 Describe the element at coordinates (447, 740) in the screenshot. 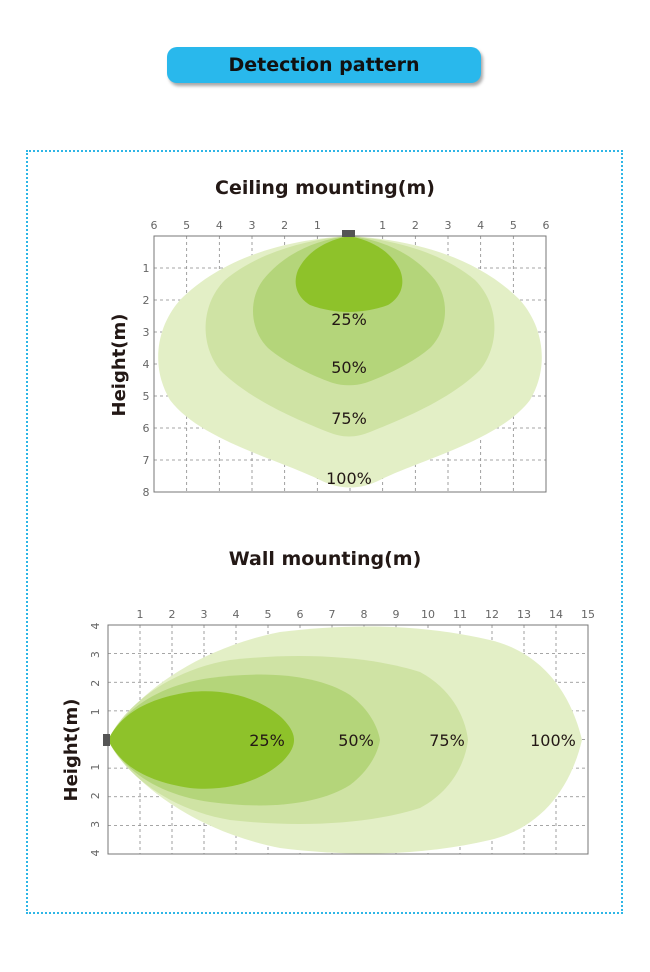

I see `wall-label-75: 75%` at that location.